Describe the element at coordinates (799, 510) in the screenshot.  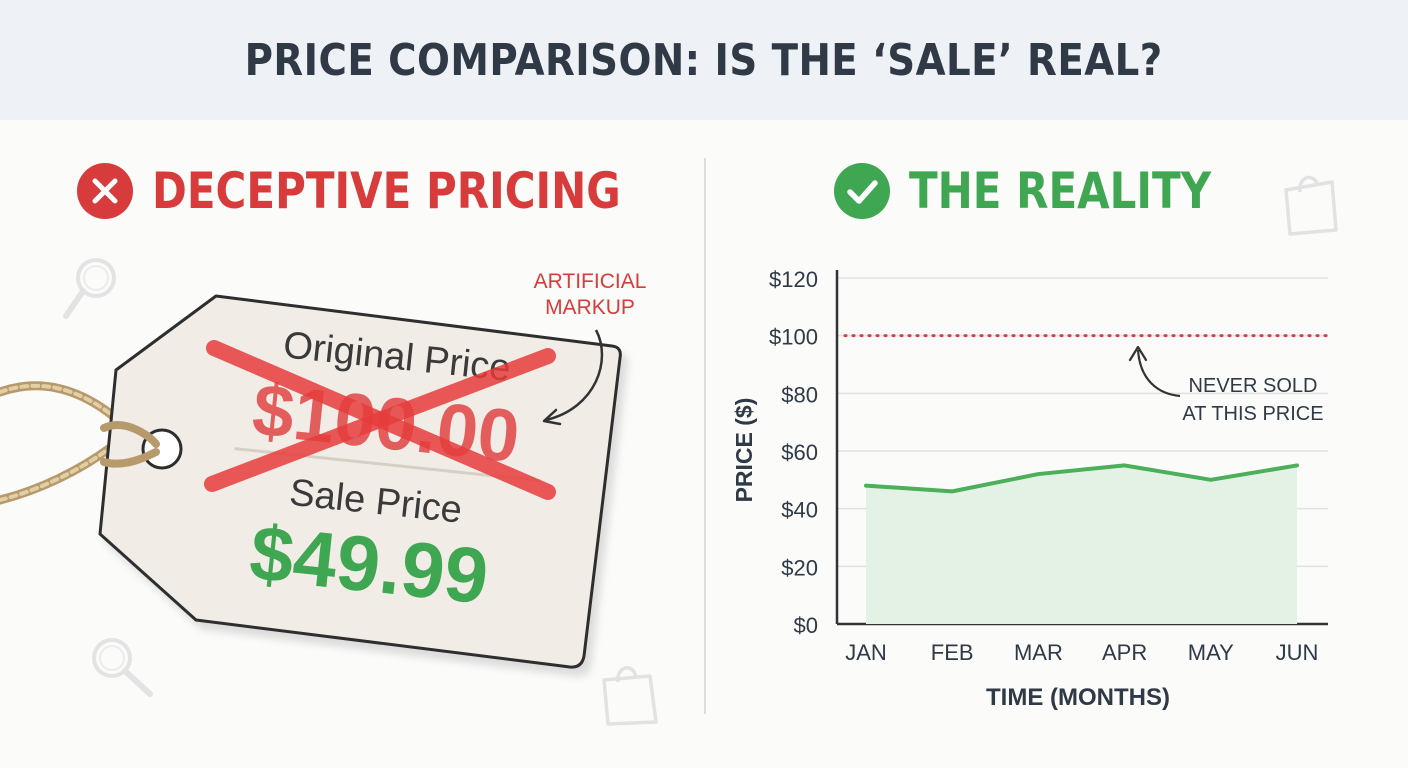
I see `y-tick-label: $40` at that location.